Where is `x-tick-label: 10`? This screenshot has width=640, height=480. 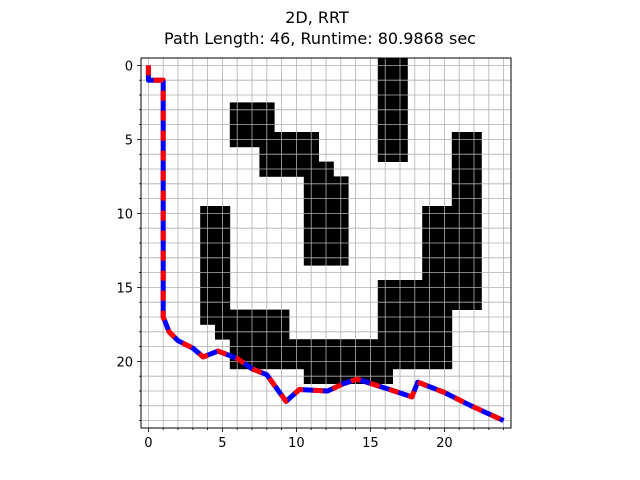
x-tick-label: 10 is located at coordinates (296, 443).